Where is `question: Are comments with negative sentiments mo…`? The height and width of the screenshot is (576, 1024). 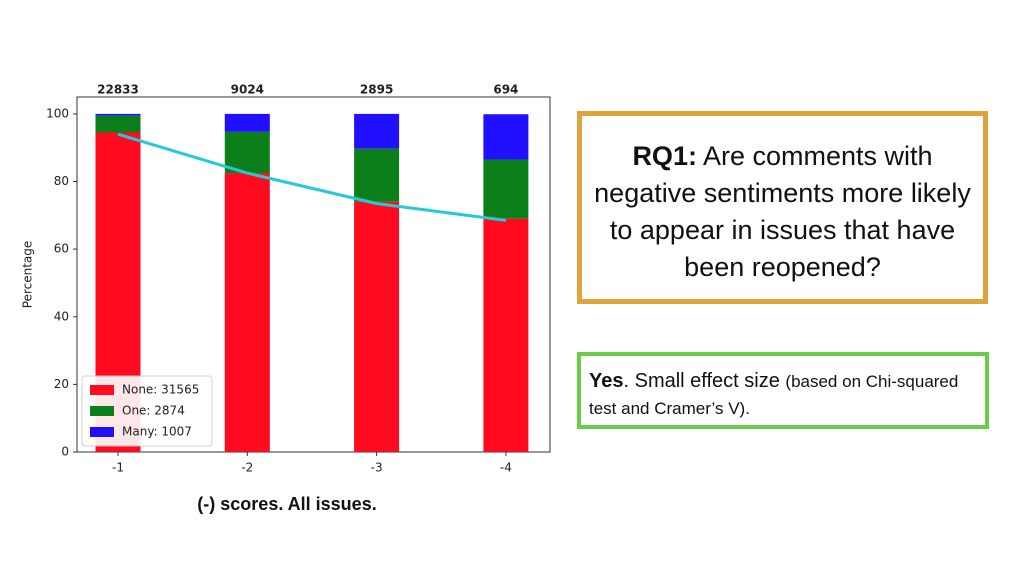
question: Are comments with negative sentiments mo… is located at coordinates (782, 211).